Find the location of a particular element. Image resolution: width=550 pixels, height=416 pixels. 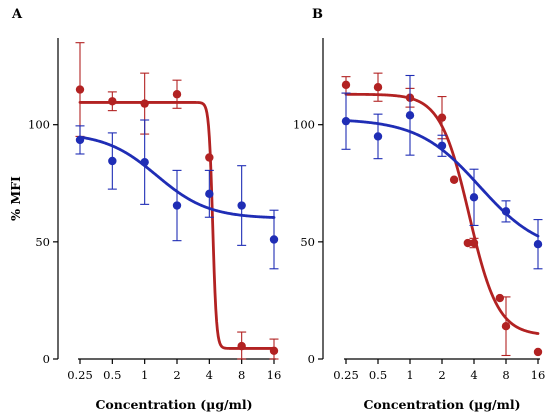

series-blue is located at coordinates (177, 194).